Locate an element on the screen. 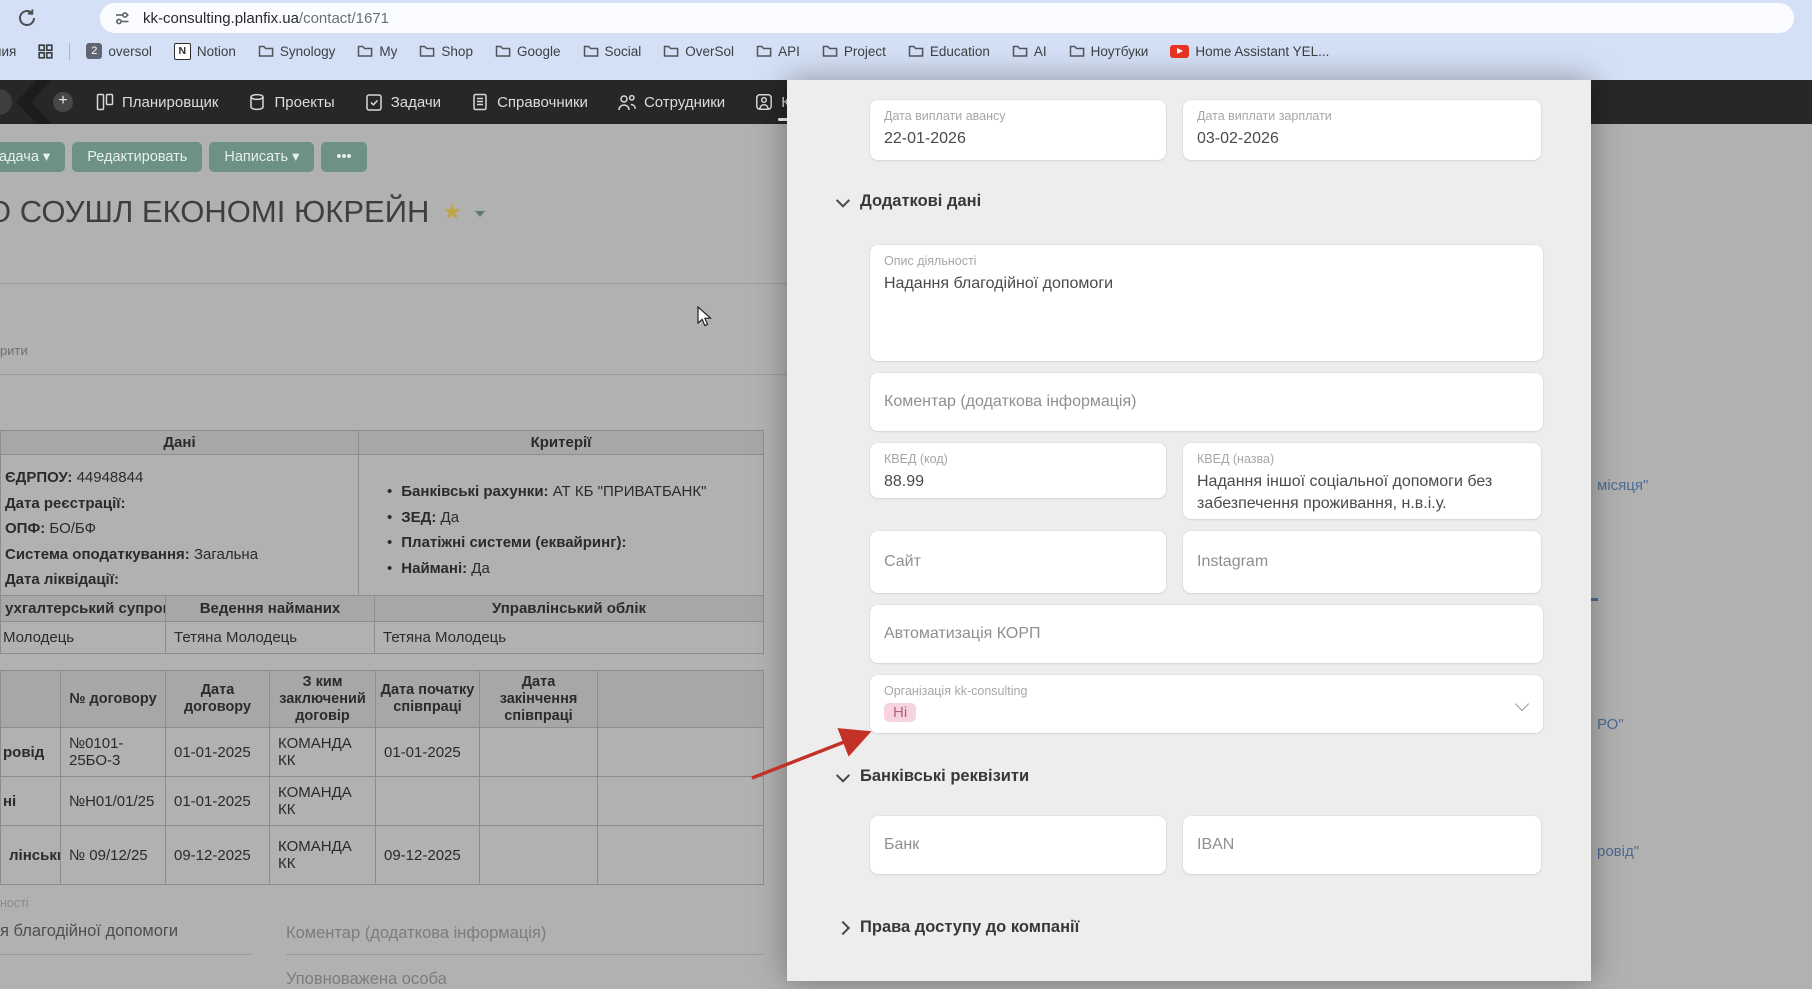 This screenshot has height=989, width=1812. bookmark-notion: N Notion is located at coordinates (205, 51).